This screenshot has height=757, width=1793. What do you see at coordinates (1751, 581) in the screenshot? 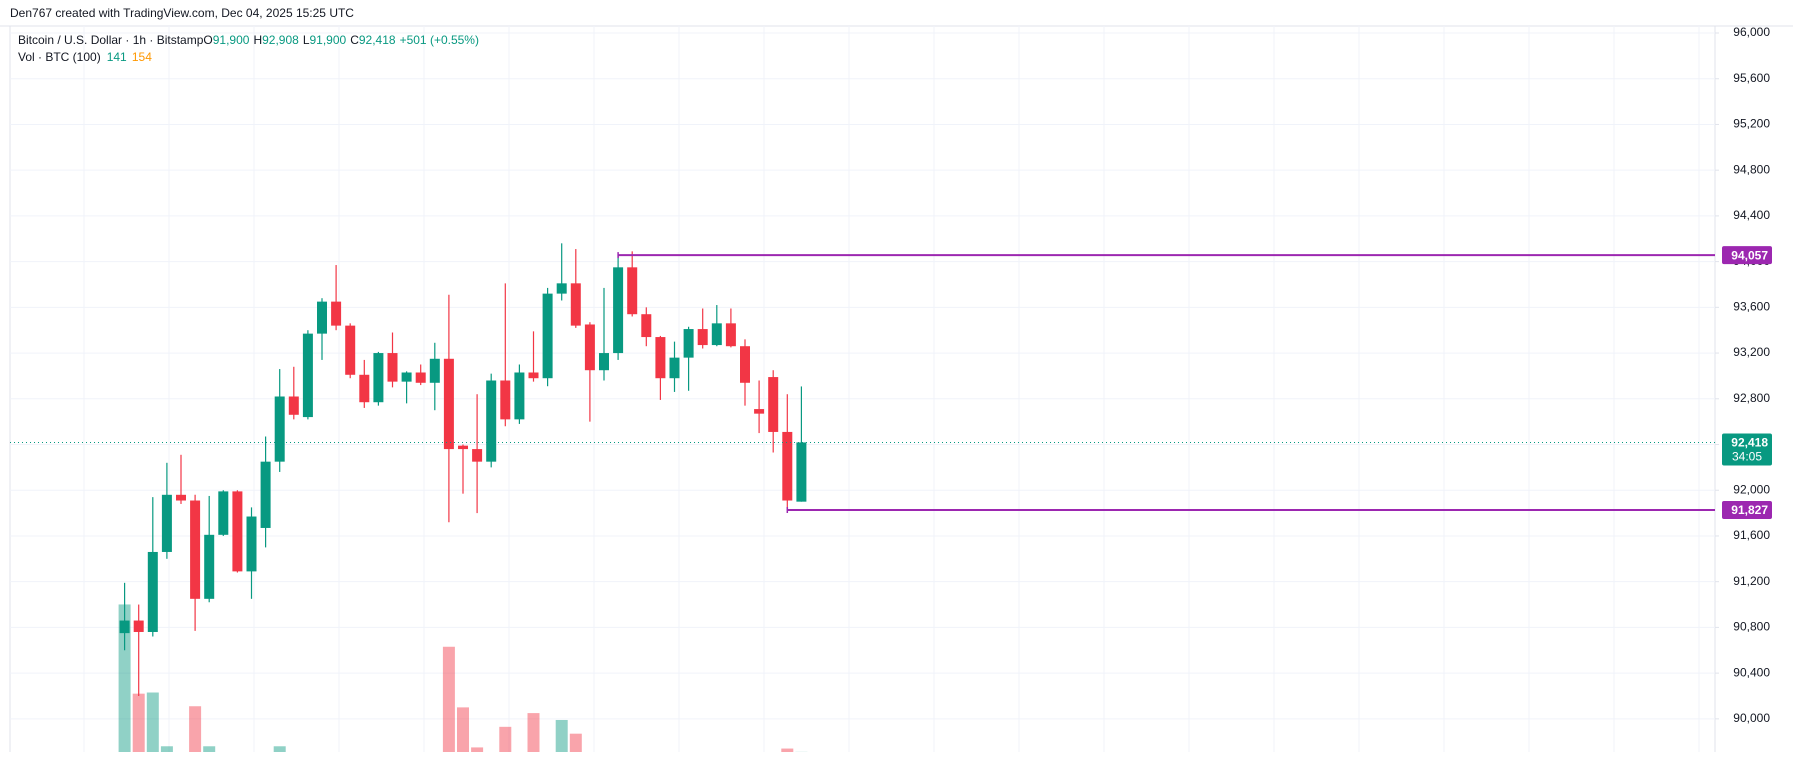
I see `y-tick-label: 91,200` at bounding box center [1751, 581].